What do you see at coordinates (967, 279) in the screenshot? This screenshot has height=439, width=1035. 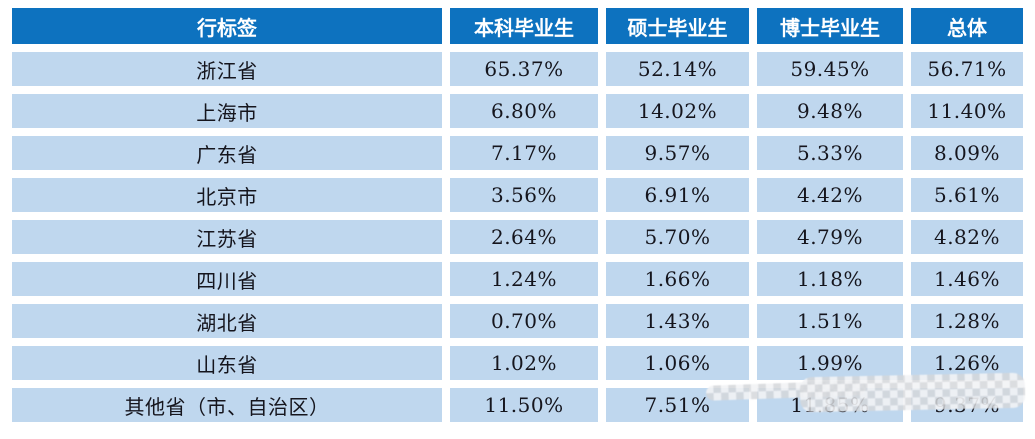 I see `value-cell: 1.46%` at bounding box center [967, 279].